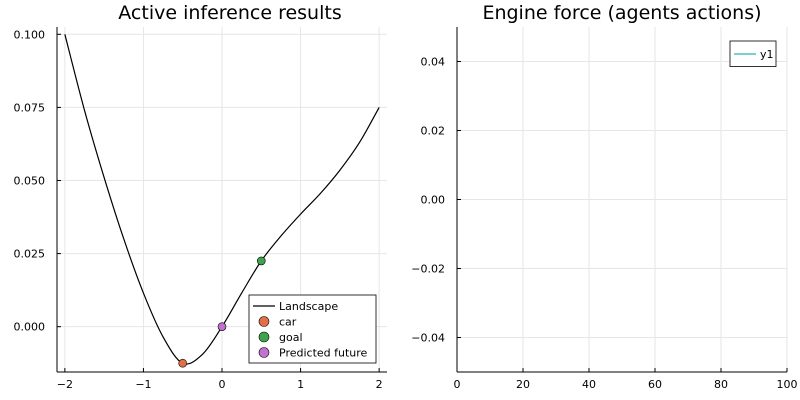  Describe the element at coordinates (523, 384) in the screenshot. I see `x-tick-label: 20` at that location.